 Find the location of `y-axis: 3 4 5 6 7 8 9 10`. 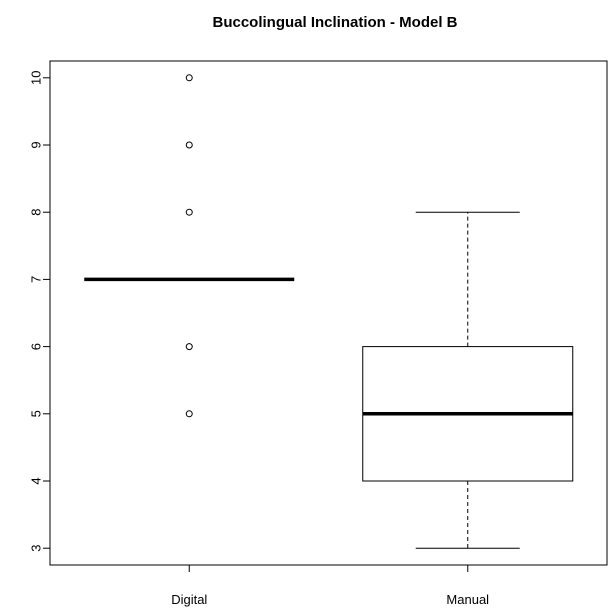

y-axis: 3 4 5 6 7 8 9 10 is located at coordinates (39, 311).